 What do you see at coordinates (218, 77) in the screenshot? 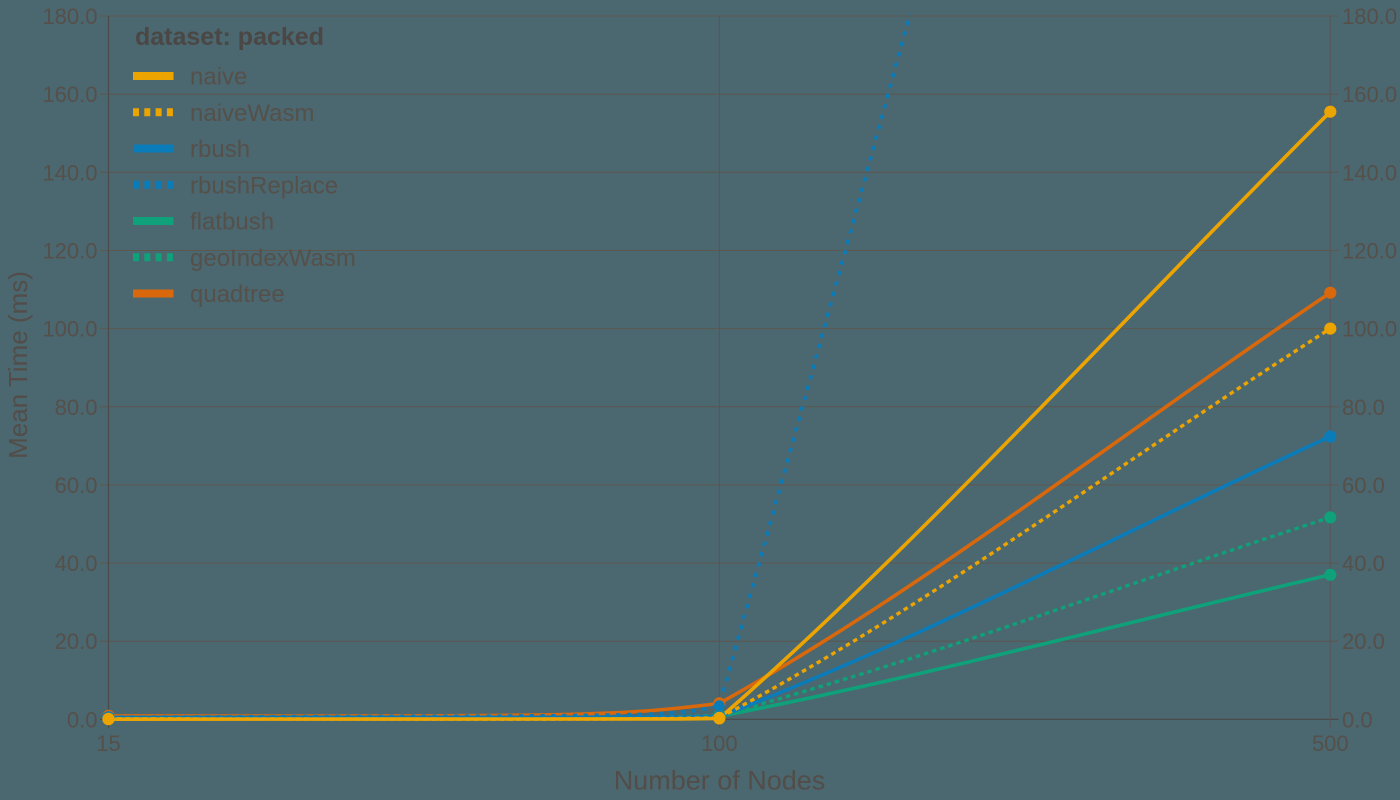
I see `svg-text: naive` at bounding box center [218, 77].